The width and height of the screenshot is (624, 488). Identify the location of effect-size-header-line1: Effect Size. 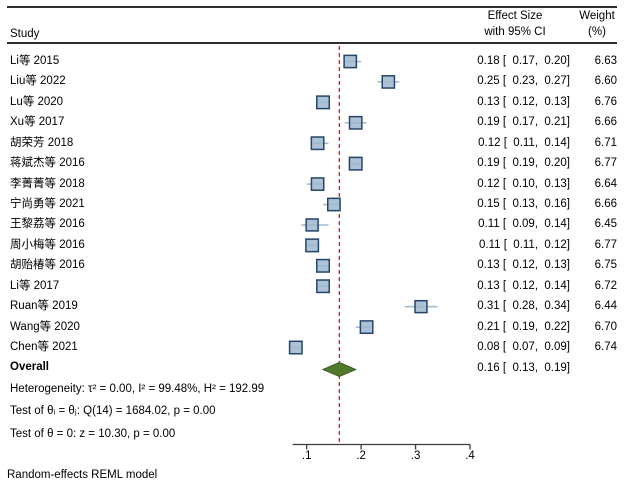
(515, 16).